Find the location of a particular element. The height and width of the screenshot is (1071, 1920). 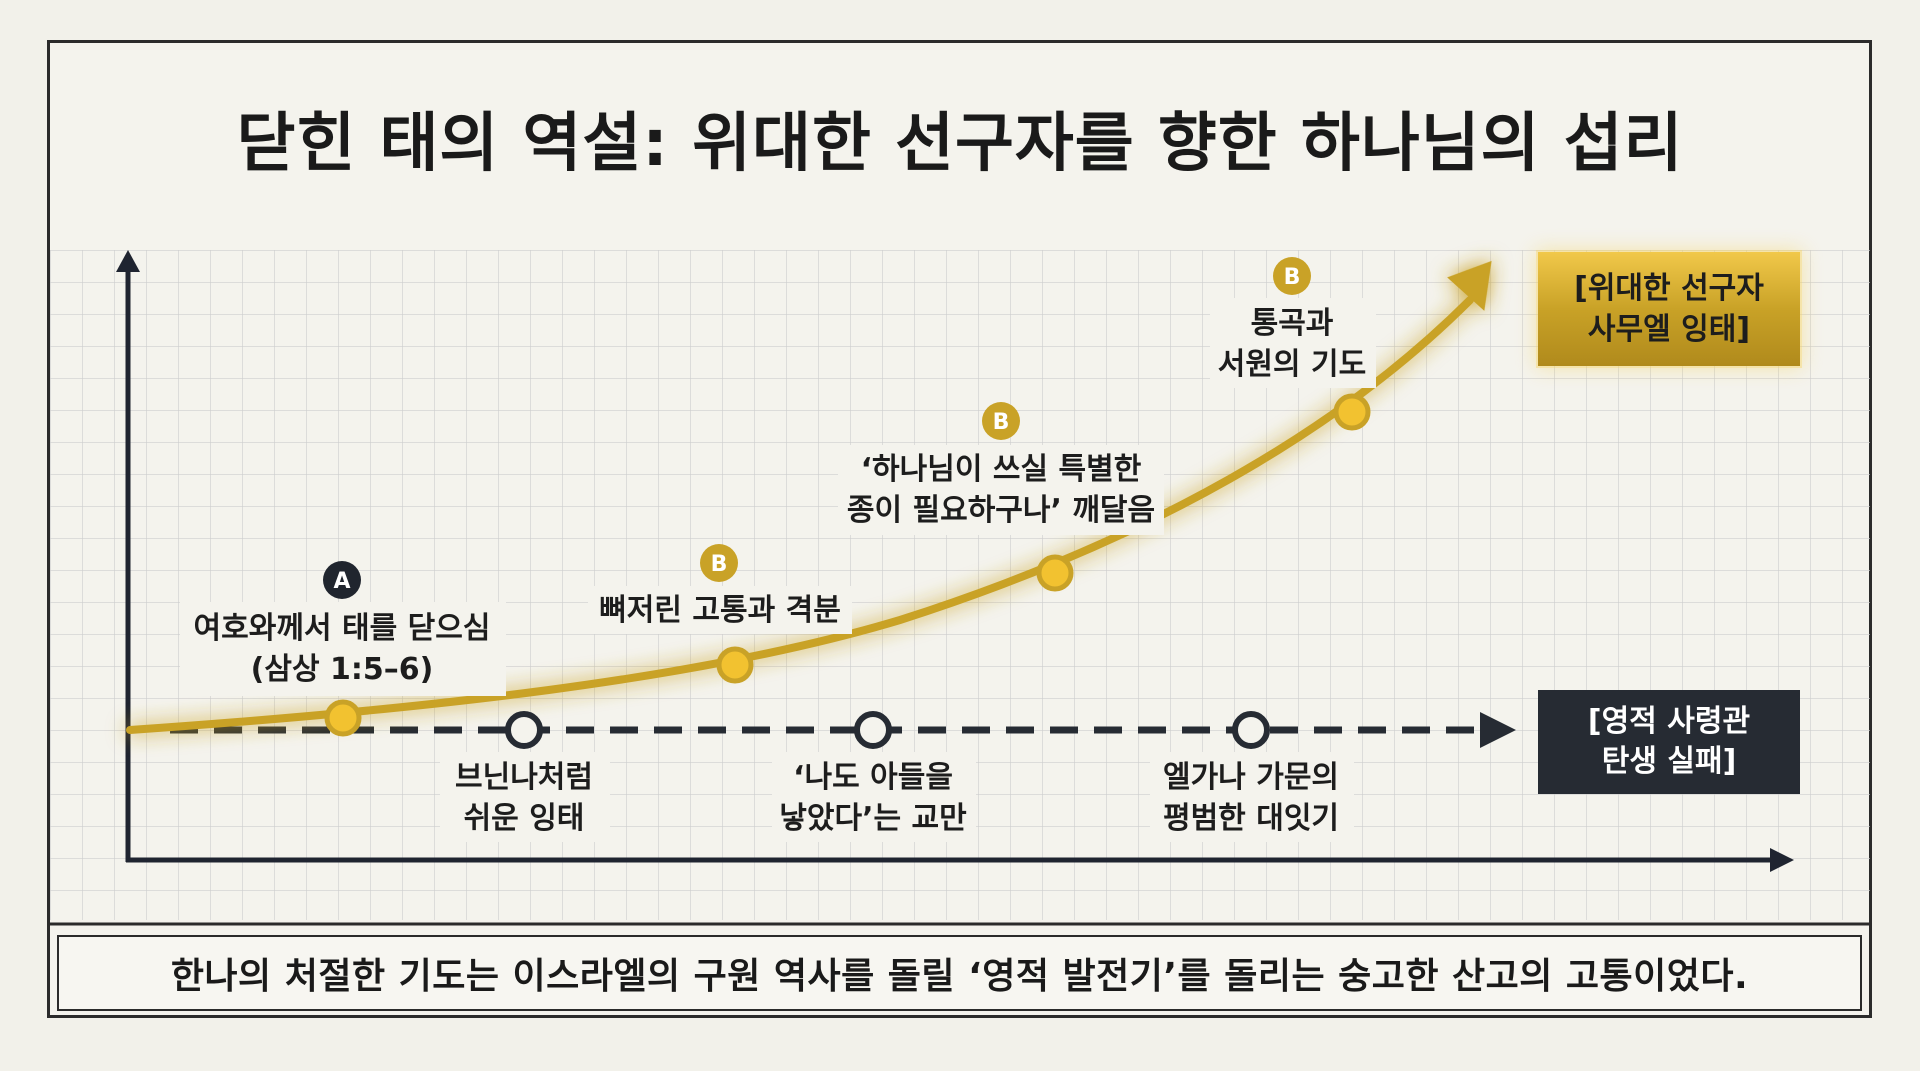

rising-path-arrowhead is located at coordinates (1469, 285).